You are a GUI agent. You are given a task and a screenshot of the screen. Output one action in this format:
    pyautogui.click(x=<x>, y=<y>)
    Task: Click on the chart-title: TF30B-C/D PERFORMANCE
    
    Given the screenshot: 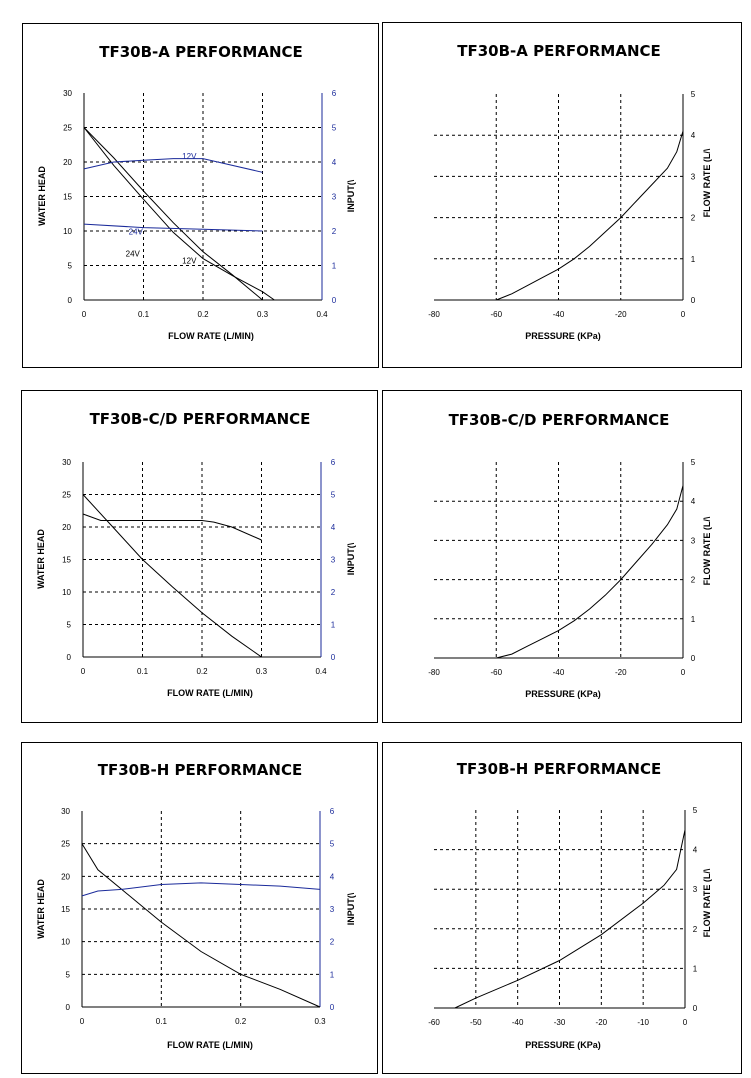 What is the action you would take?
    pyautogui.click(x=559, y=420)
    